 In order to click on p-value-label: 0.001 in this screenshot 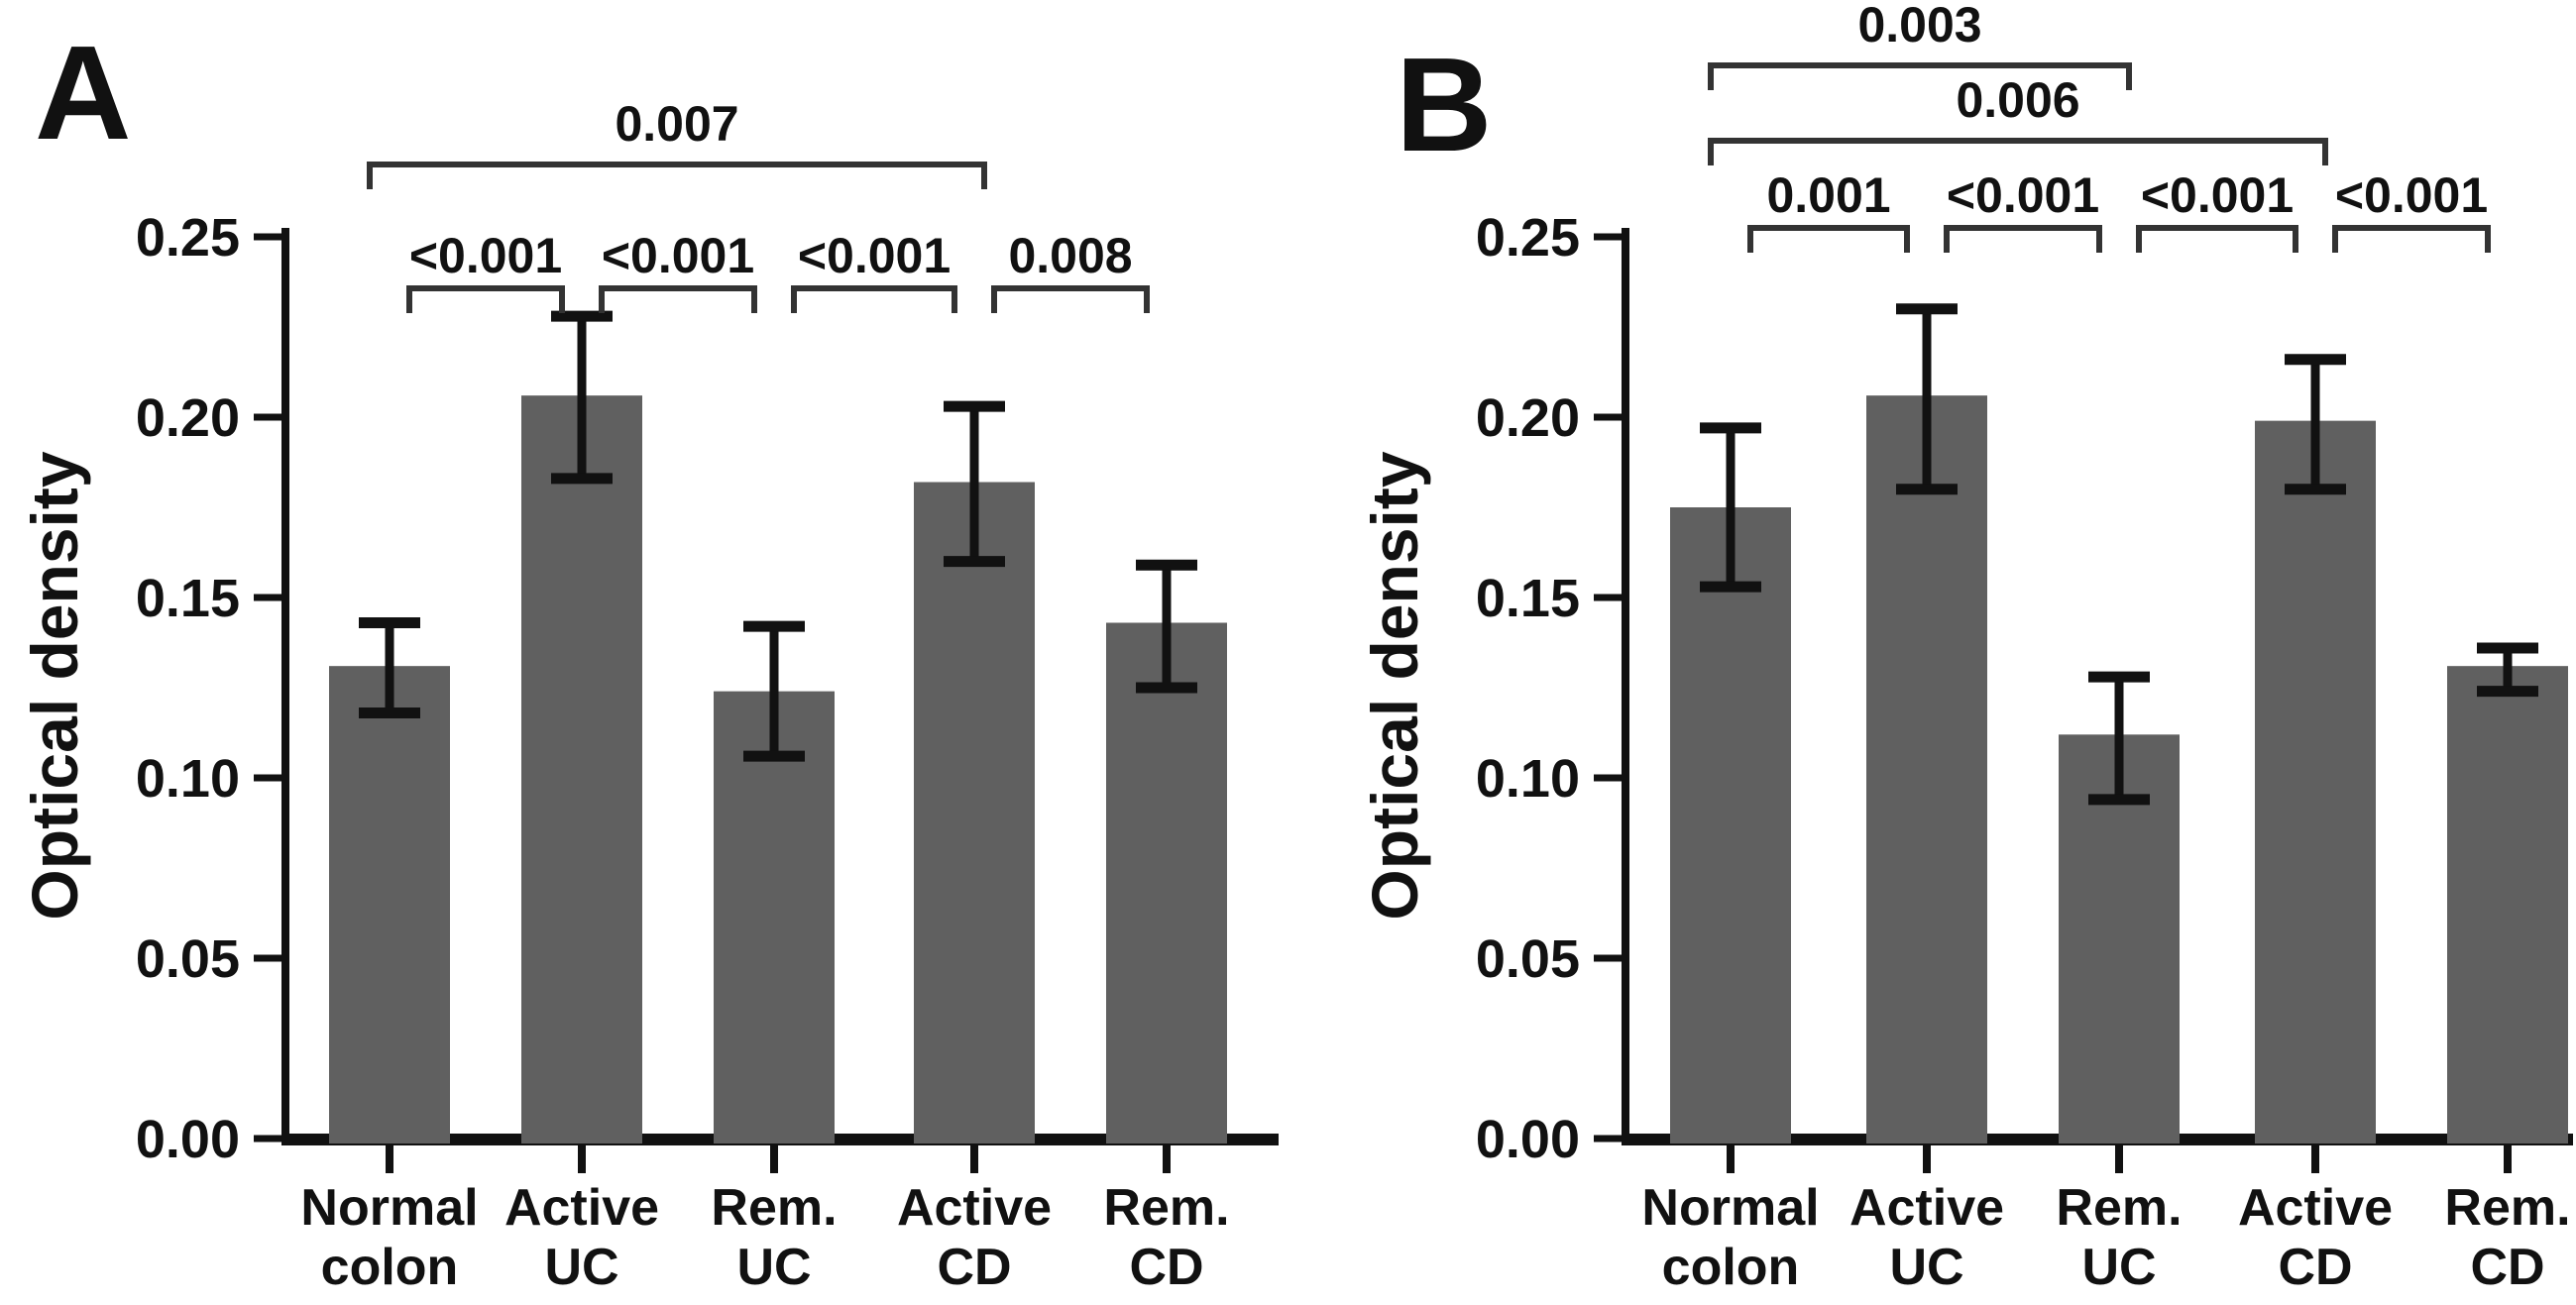, I will do `click(1828, 195)`.